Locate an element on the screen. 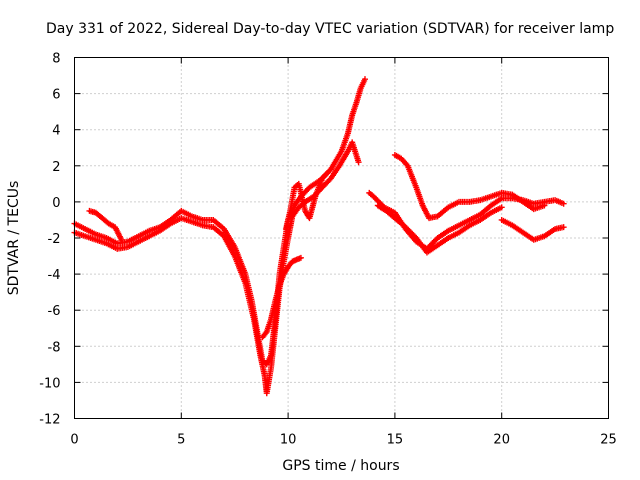  y-tick-label: 8 is located at coordinates (56, 59).